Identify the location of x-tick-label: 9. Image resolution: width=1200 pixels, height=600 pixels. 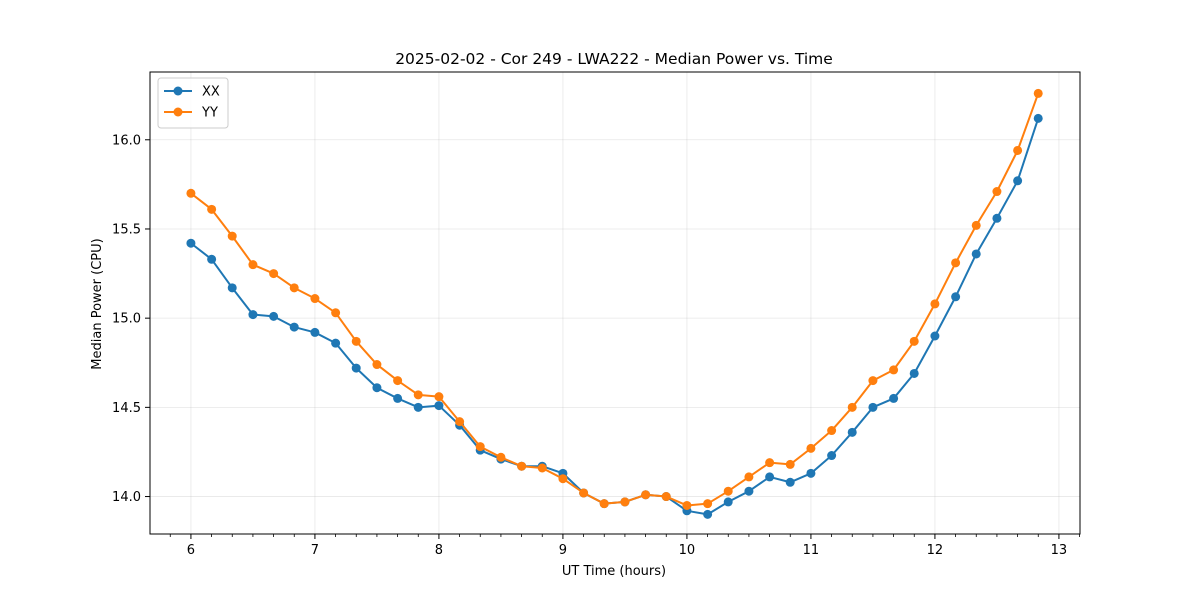
(563, 550).